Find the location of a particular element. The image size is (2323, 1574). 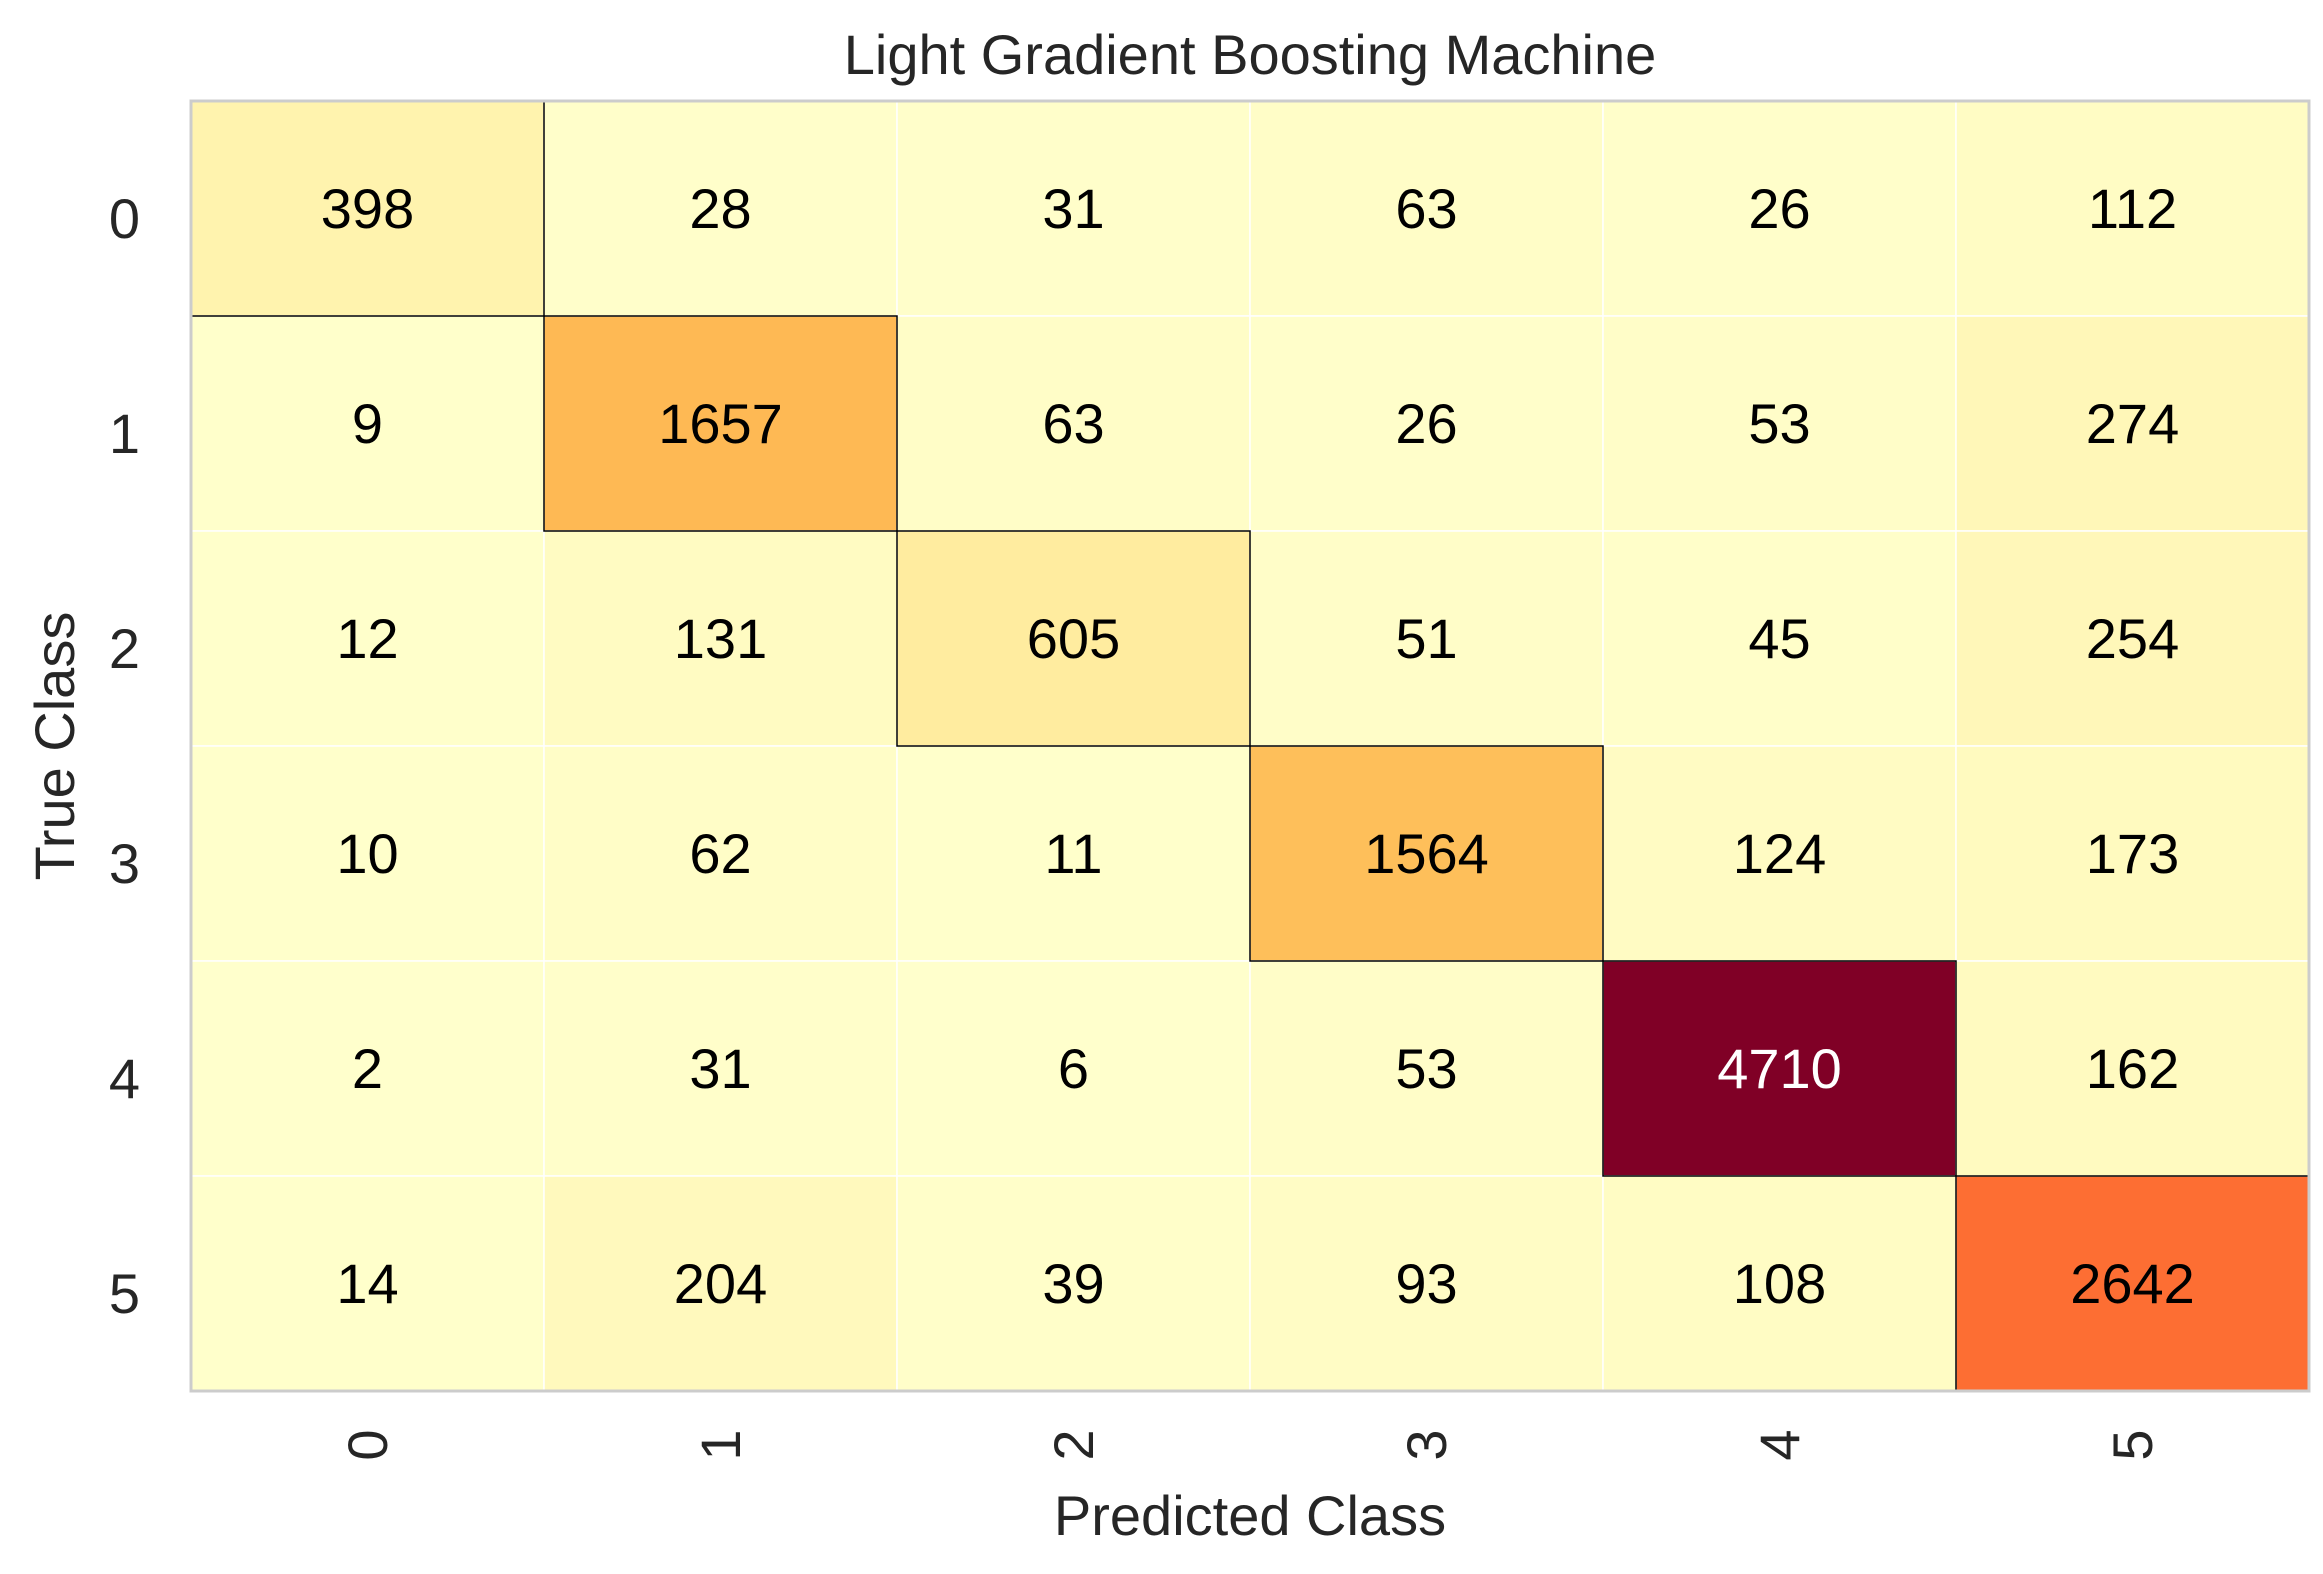

heatmap-cell-r2-c2 is located at coordinates (1073, 638).